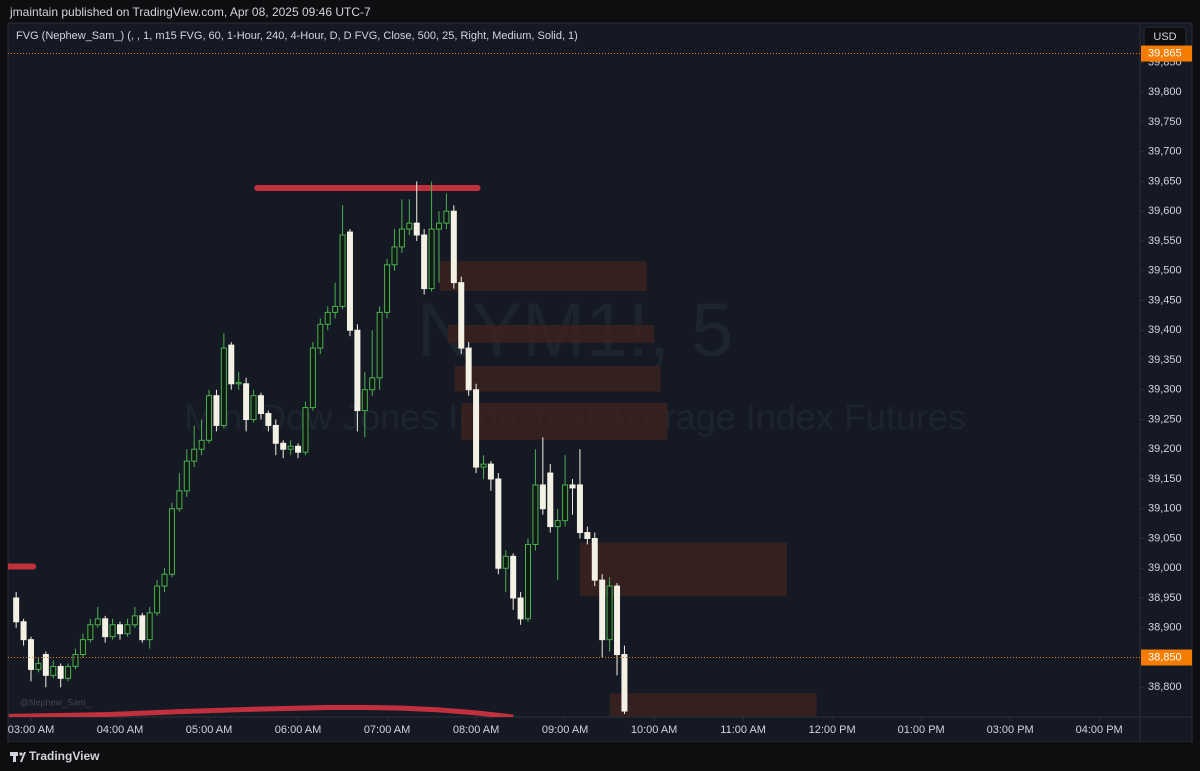 The height and width of the screenshot is (771, 1200). Describe the element at coordinates (1165, 419) in the screenshot. I see `y-tick-label: 39,250` at that location.